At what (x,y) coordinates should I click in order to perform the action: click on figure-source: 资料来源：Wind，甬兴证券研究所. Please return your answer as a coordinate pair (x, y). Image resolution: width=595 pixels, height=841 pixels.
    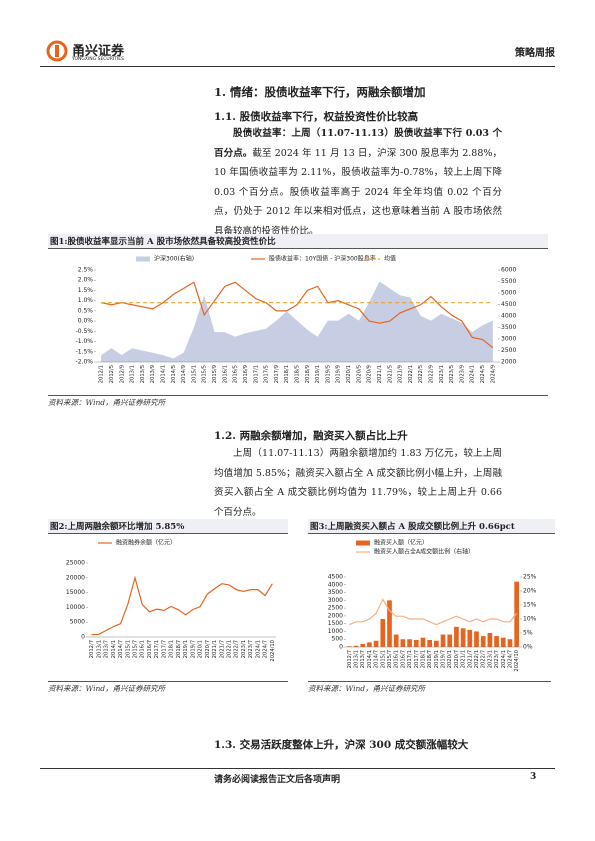
    Looking at the image, I should click on (107, 688).